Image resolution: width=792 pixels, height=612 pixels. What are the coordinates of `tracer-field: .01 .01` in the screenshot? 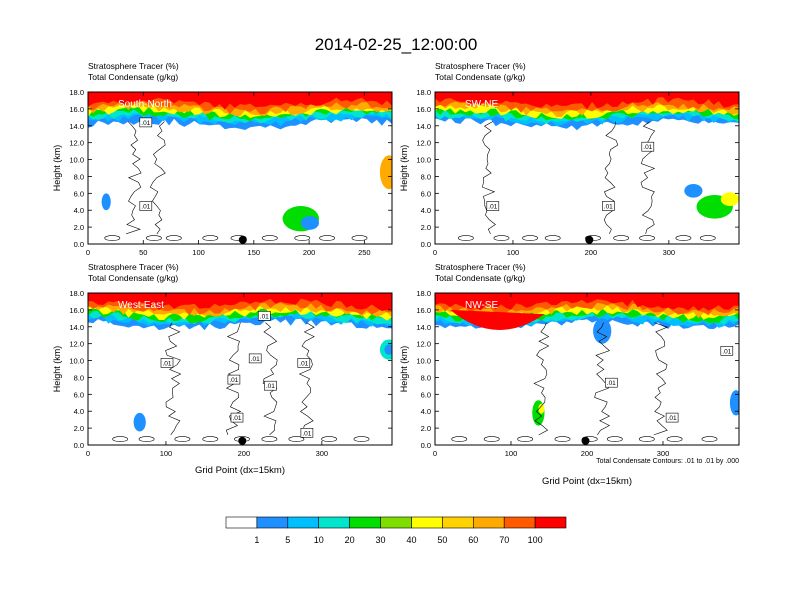 It's located at (240, 168).